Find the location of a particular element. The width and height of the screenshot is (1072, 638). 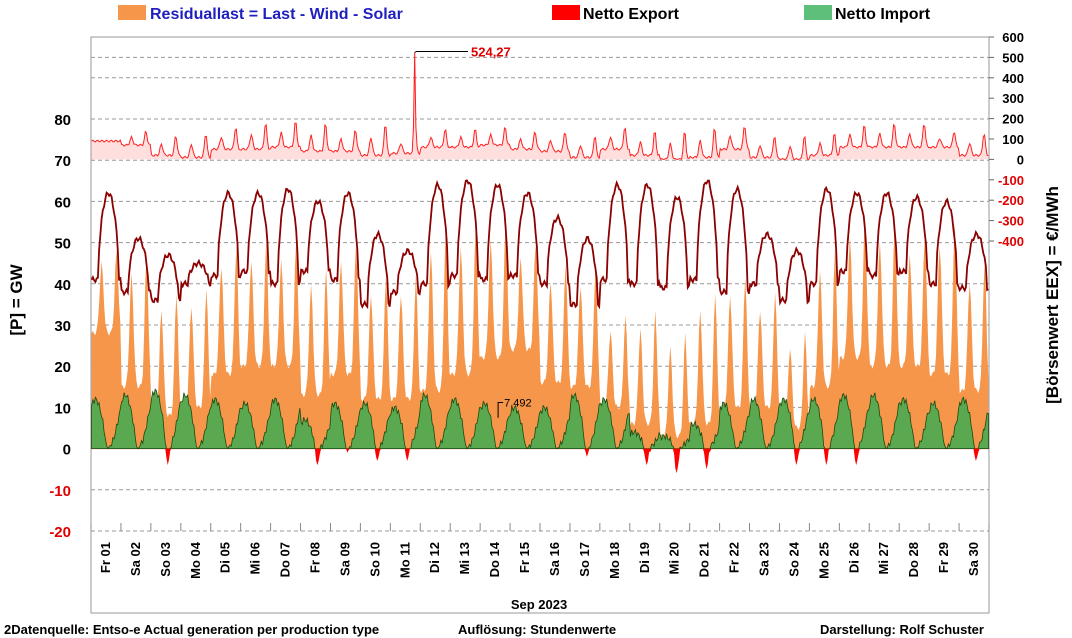

x-tick-label: Fr 01 is located at coordinates (105, 557).